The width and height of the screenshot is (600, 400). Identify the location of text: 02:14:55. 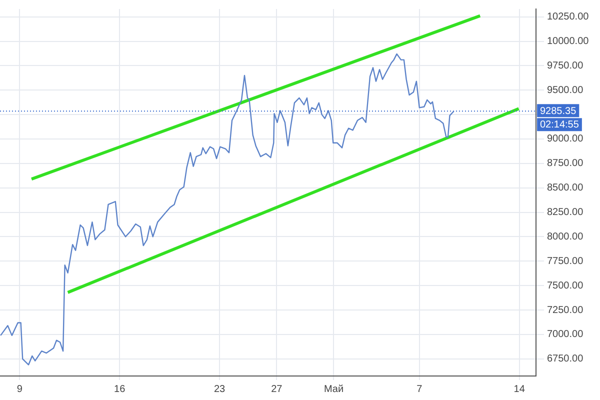
(560, 124).